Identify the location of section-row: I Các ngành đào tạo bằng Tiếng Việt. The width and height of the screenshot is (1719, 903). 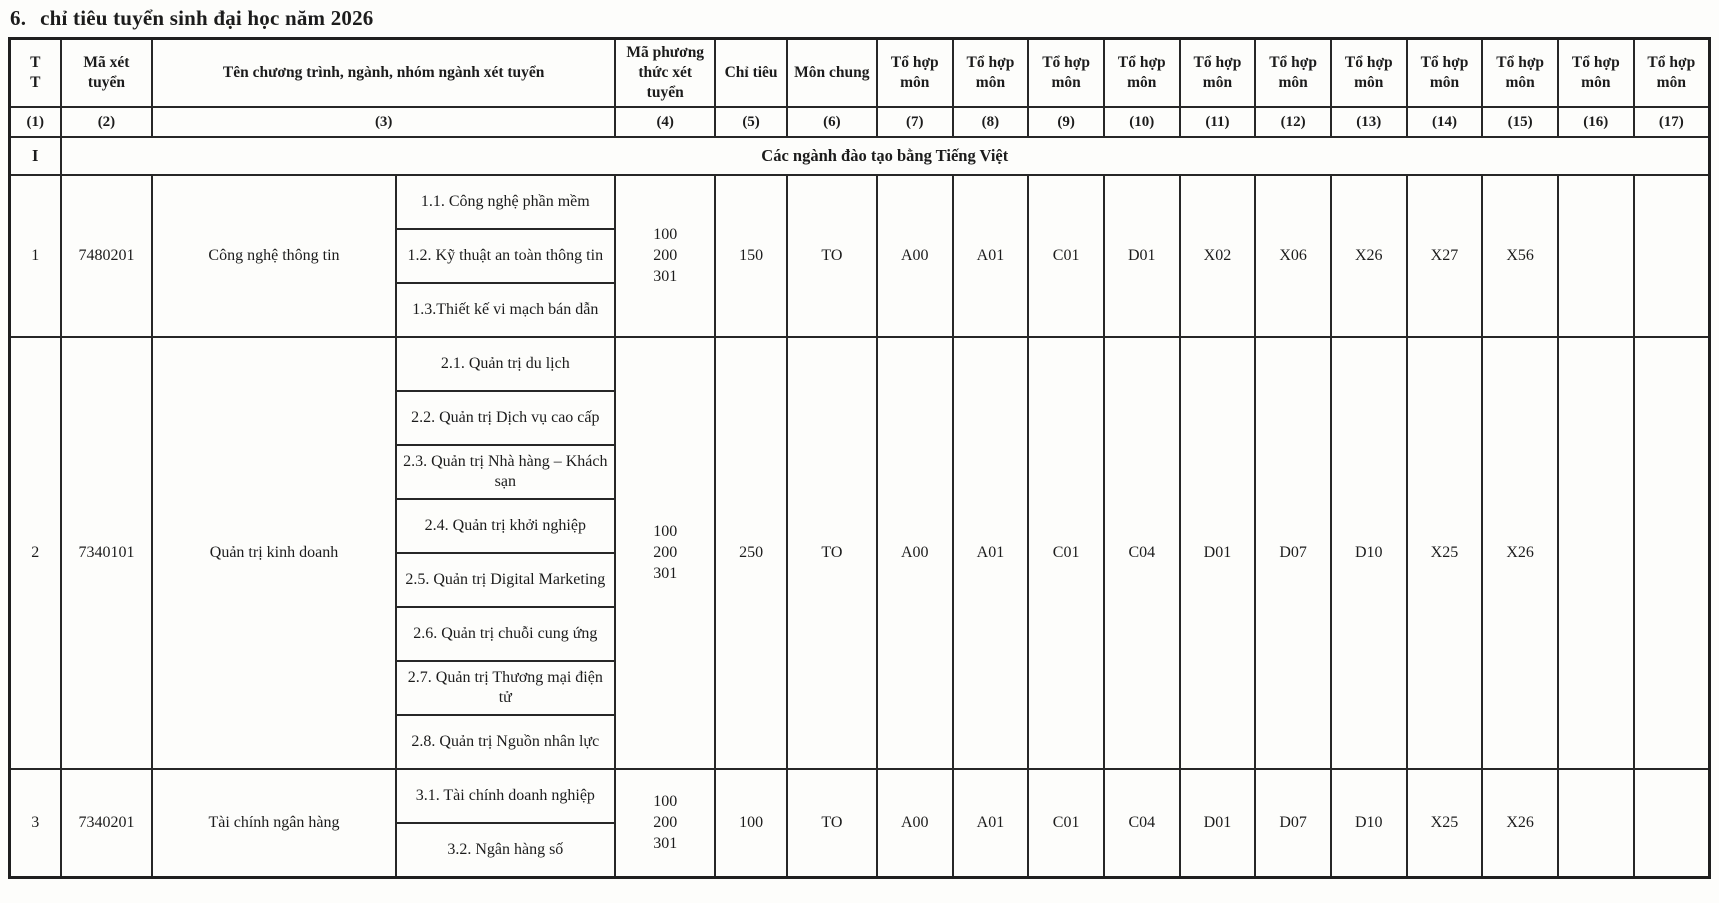
(859, 156).